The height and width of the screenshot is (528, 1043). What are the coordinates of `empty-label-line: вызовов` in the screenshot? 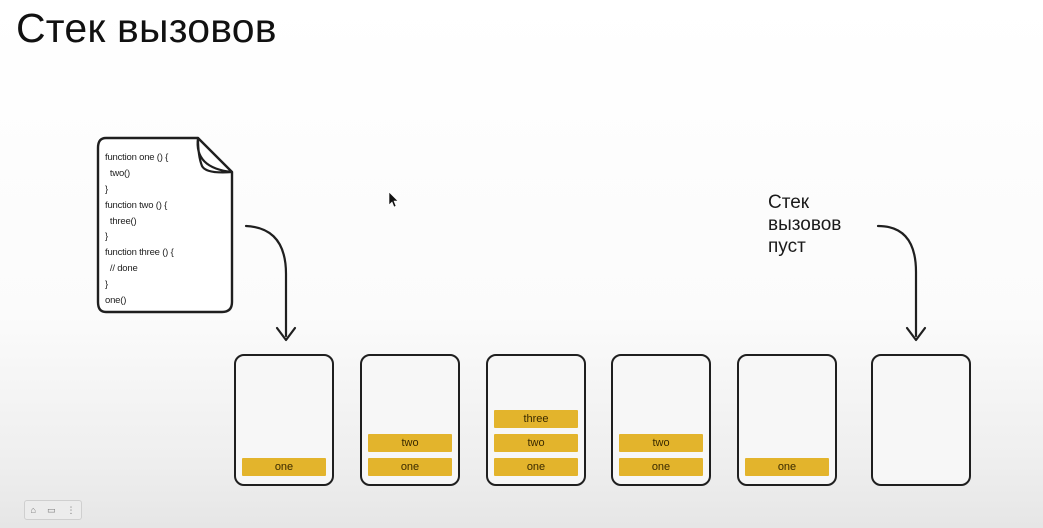 It's located at (805, 224).